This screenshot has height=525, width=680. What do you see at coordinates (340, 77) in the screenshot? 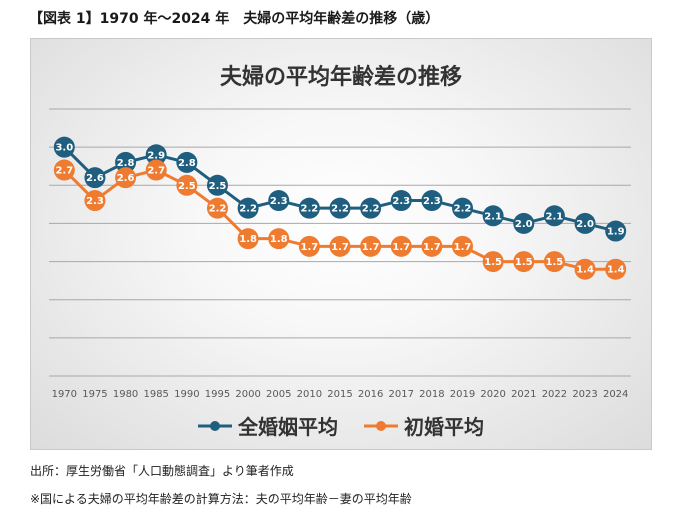
I see `chart-title: 夫婦の平均年齢差の推移` at bounding box center [340, 77].